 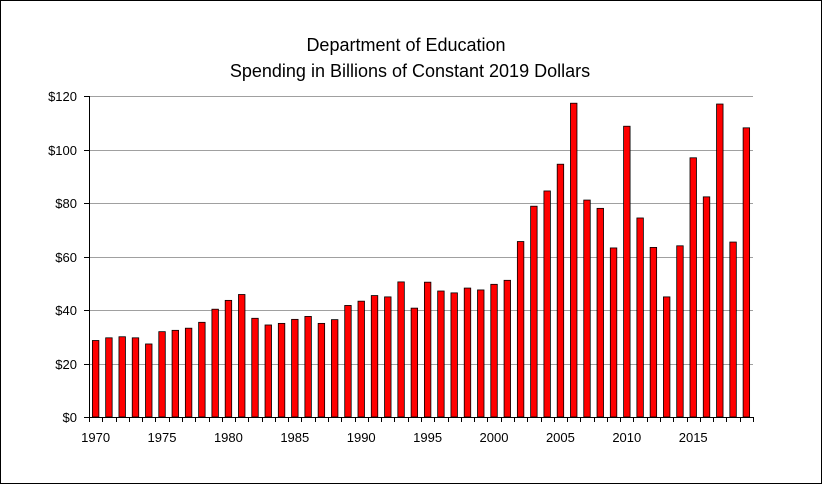 What do you see at coordinates (467, 352) in the screenshot?
I see `bar-1998` at bounding box center [467, 352].